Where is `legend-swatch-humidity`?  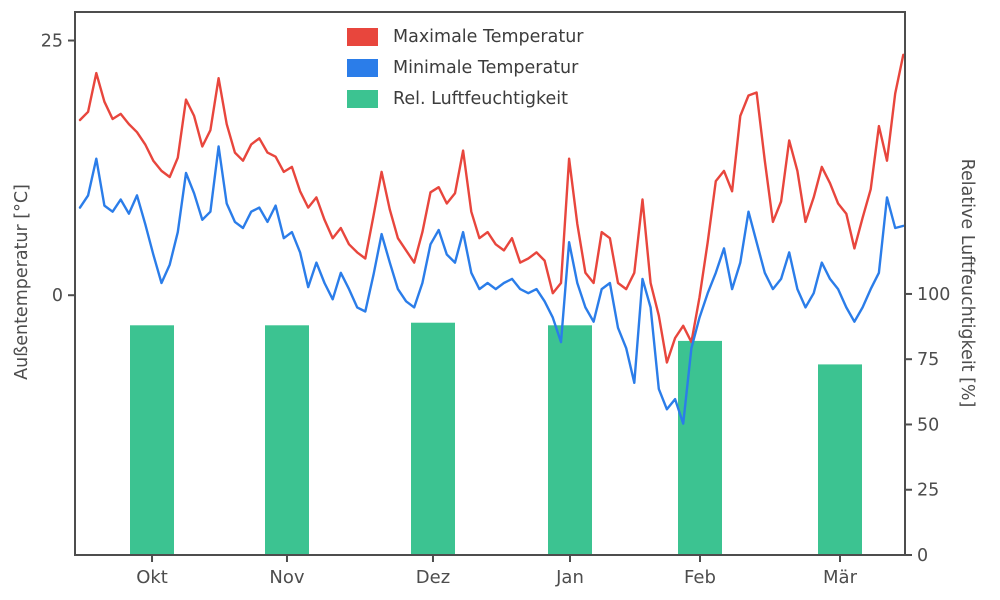
legend-swatch-humidity is located at coordinates (362, 99).